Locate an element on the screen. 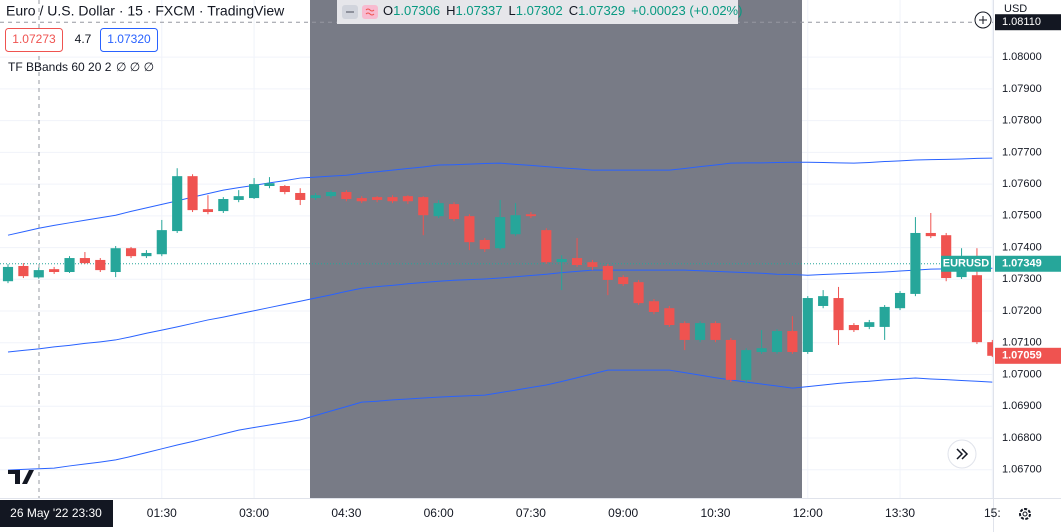  price-tag is located at coordinates (1028, 263).